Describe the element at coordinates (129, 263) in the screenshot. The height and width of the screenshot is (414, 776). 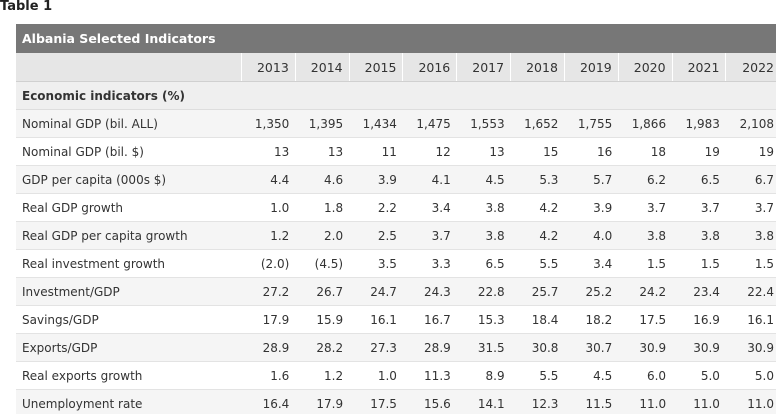
I see `row-label: Real investment growth` at that location.